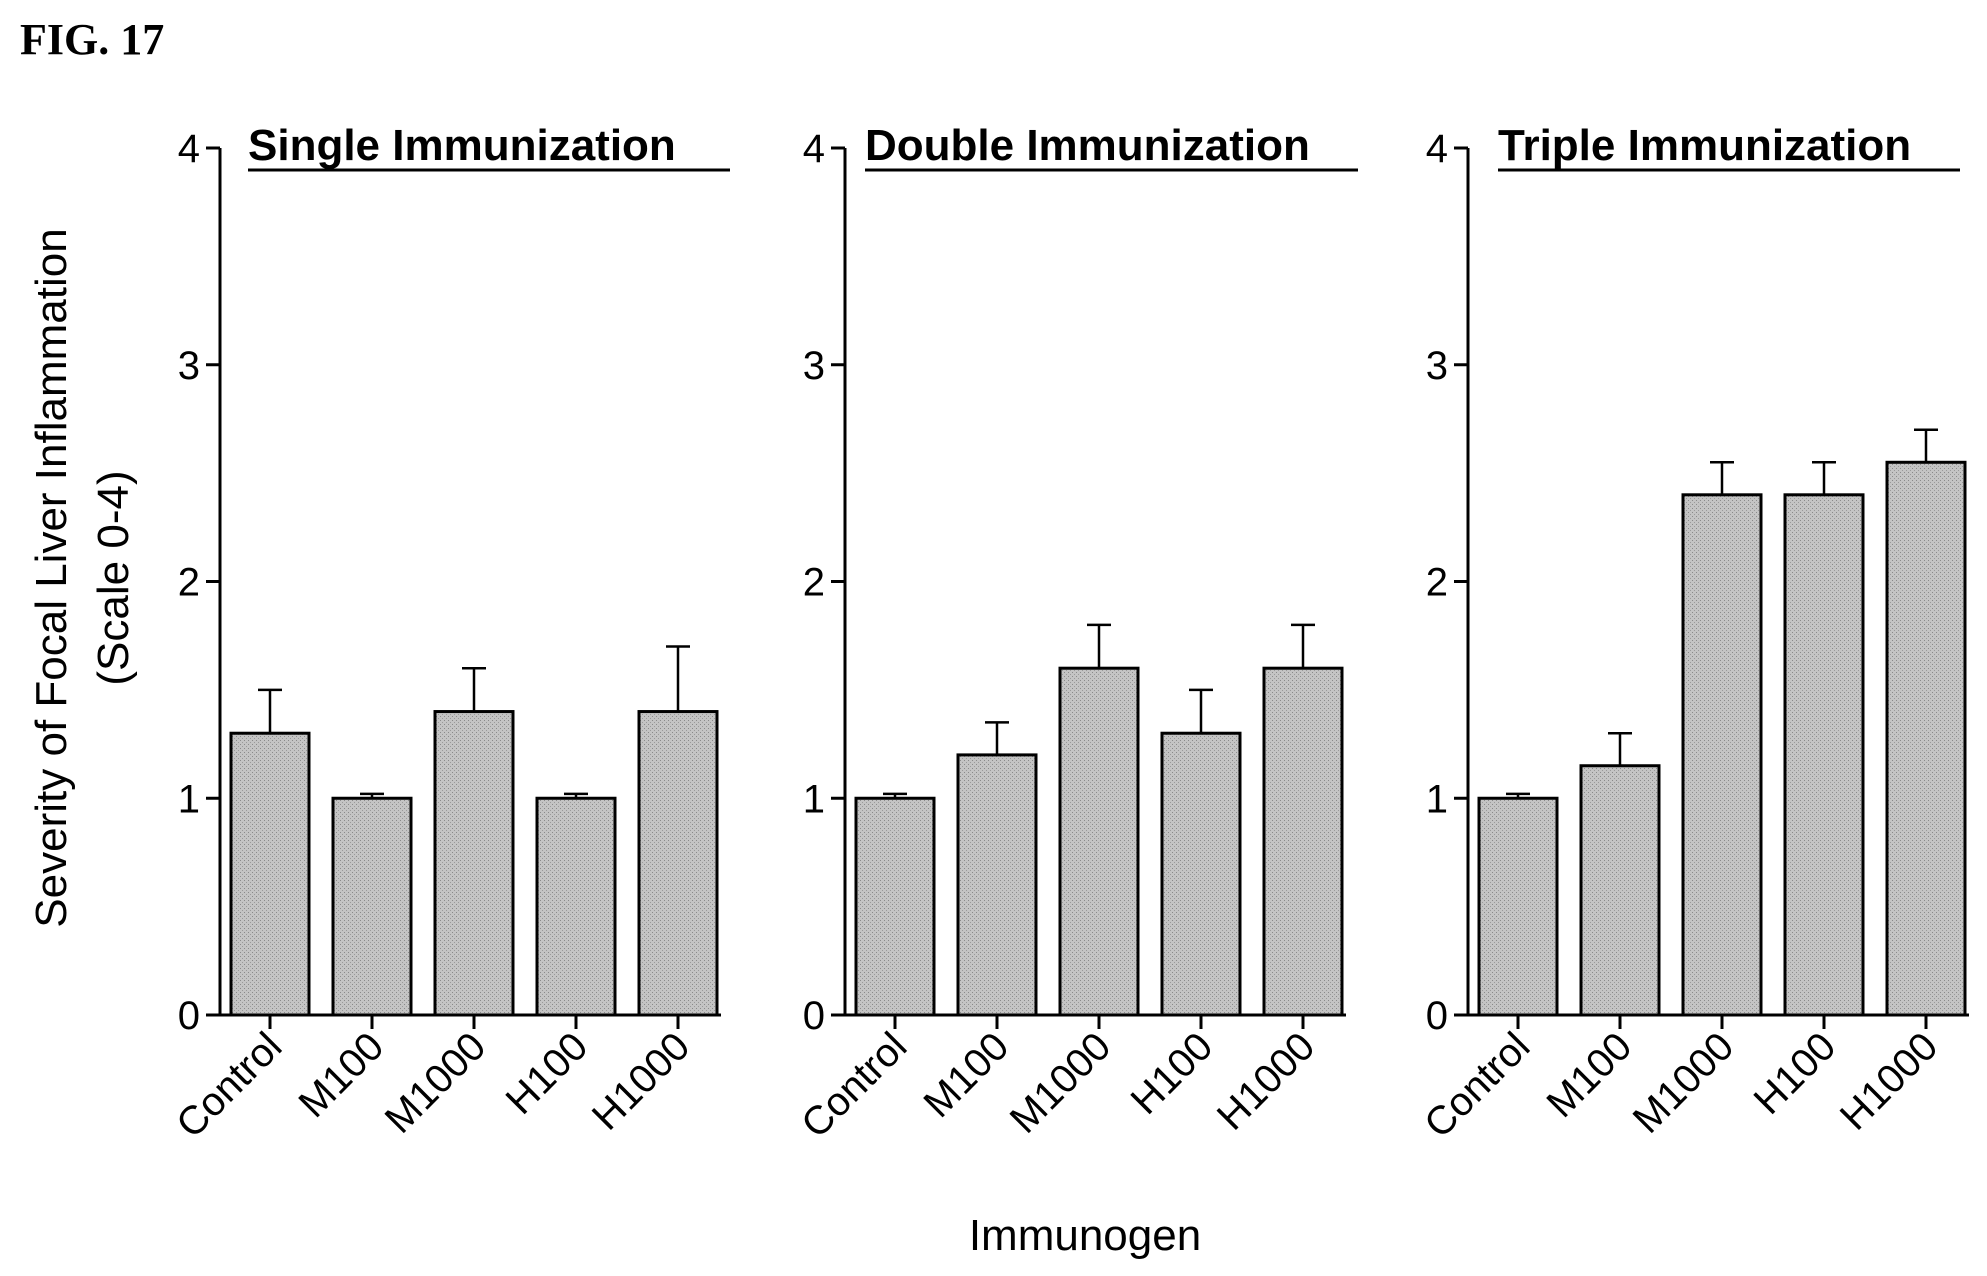 This screenshot has height=1276, width=1987. I want to click on panel-title: Single Immunization, so click(462, 145).